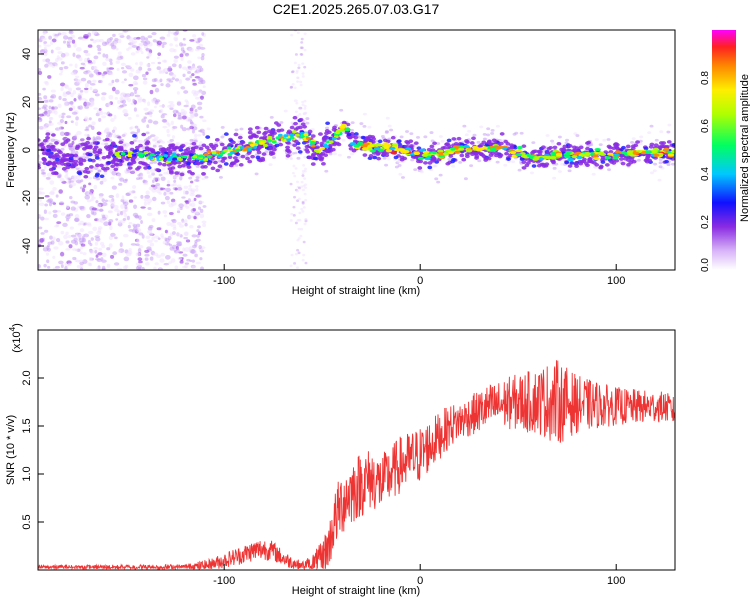 The height and width of the screenshot is (600, 750). Describe the element at coordinates (356, 591) in the screenshot. I see `snr-x-label: Height of straight line (km)` at that location.